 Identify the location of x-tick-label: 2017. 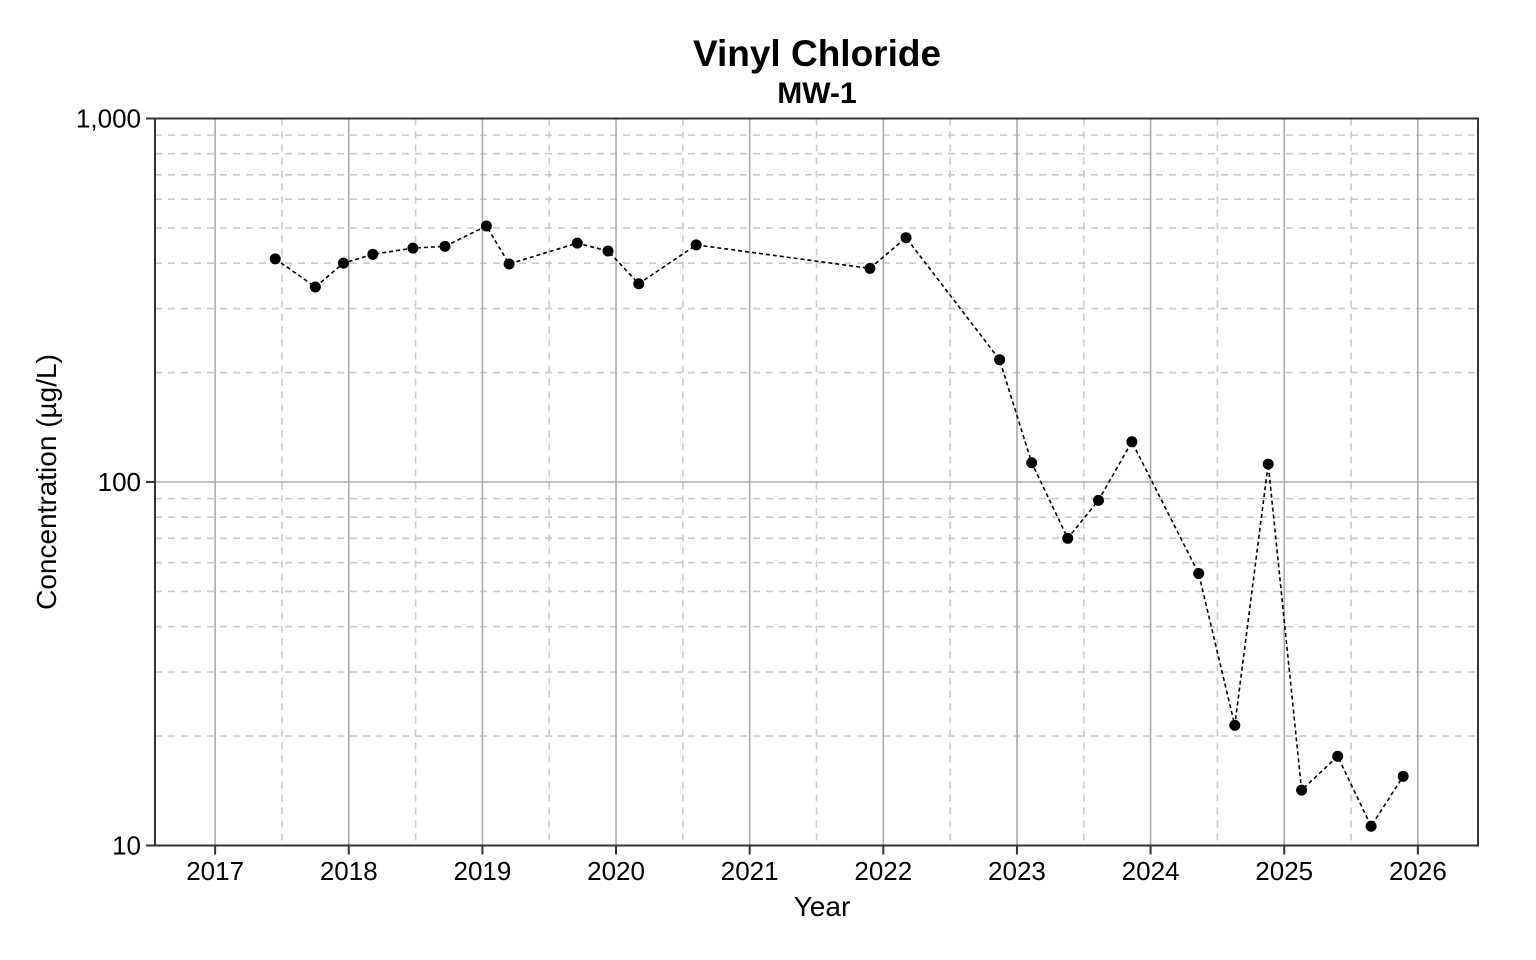
(215, 871).